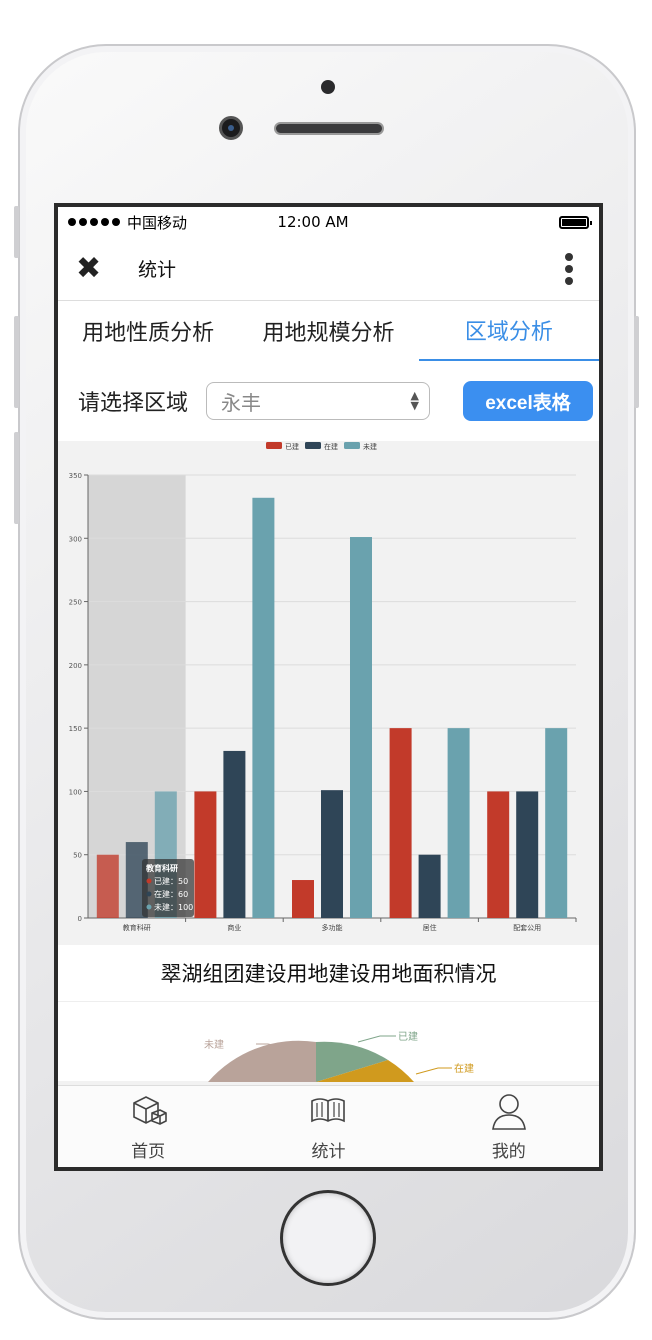 Image resolution: width=652 pixels, height=1340 pixels. What do you see at coordinates (173, 907) in the screenshot?
I see `tooltip-line: 未建：100` at bounding box center [173, 907].